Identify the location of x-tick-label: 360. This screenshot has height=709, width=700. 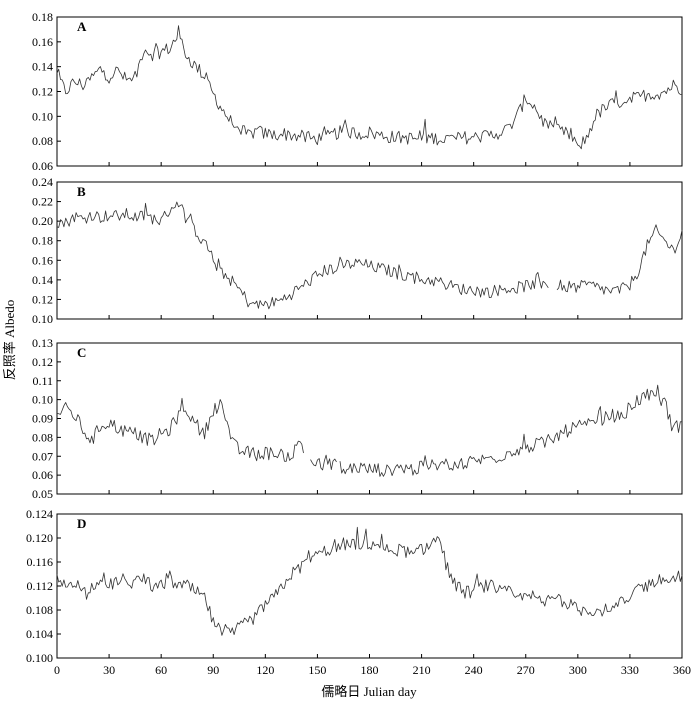
(682, 670).